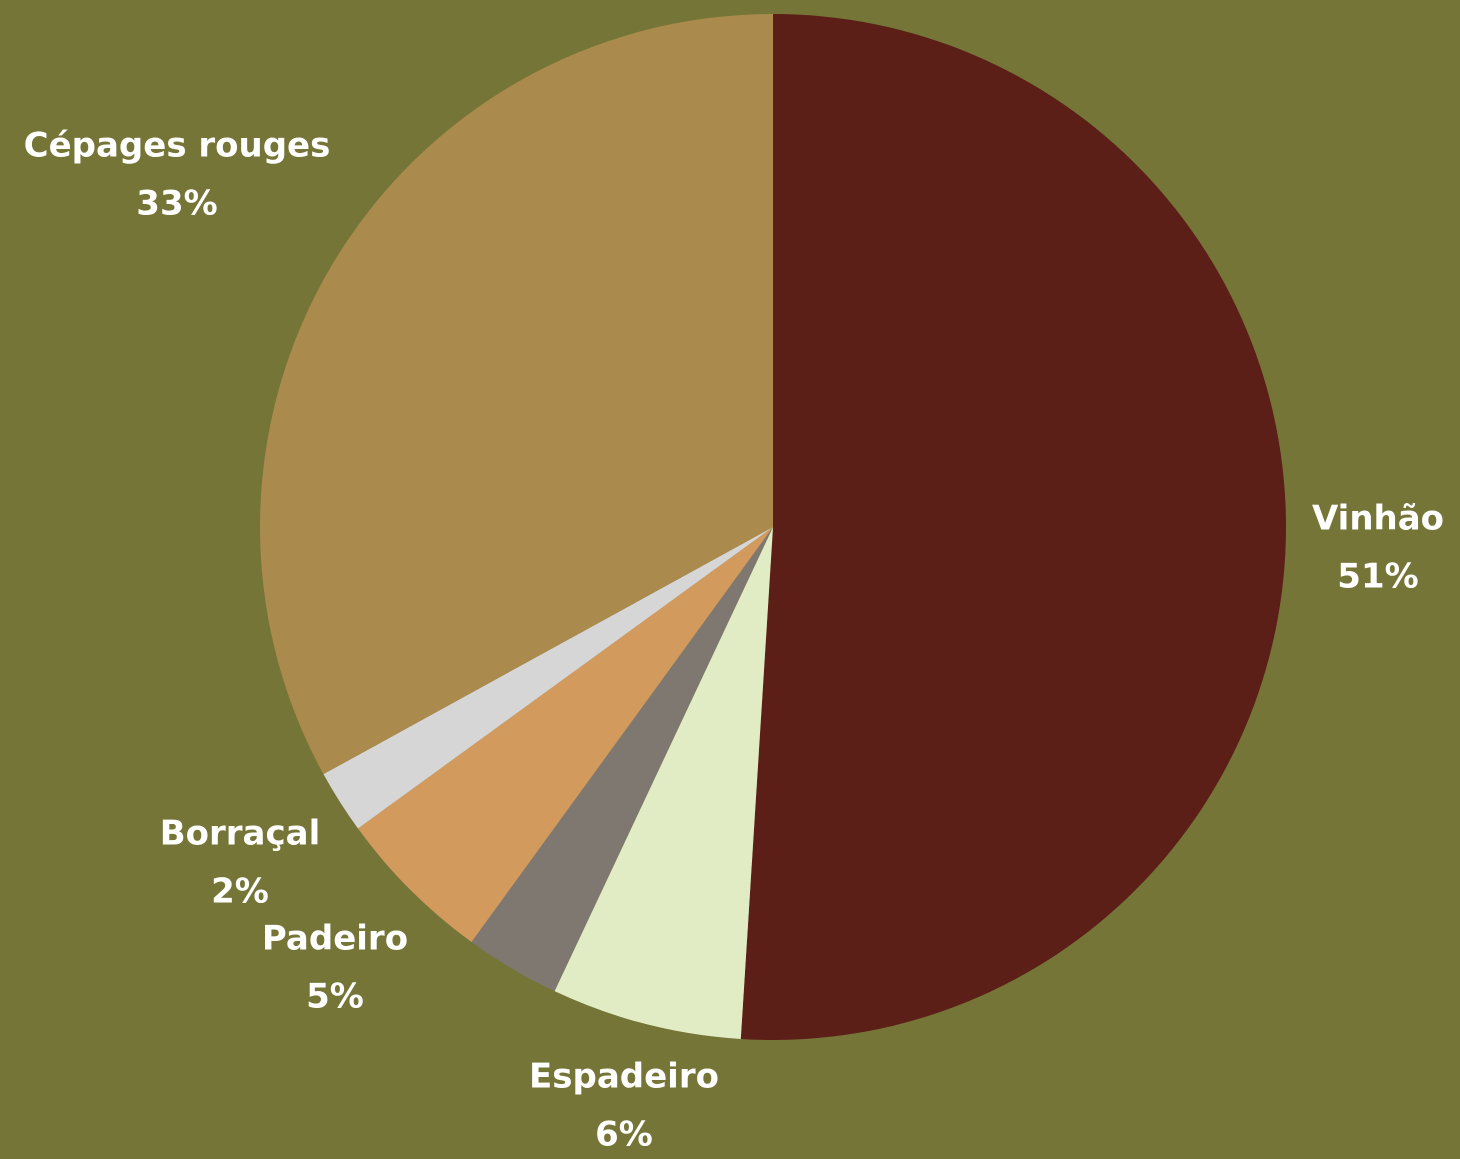 This screenshot has height=1159, width=1460. I want to click on slice-label: Vinhão, so click(1378, 519).